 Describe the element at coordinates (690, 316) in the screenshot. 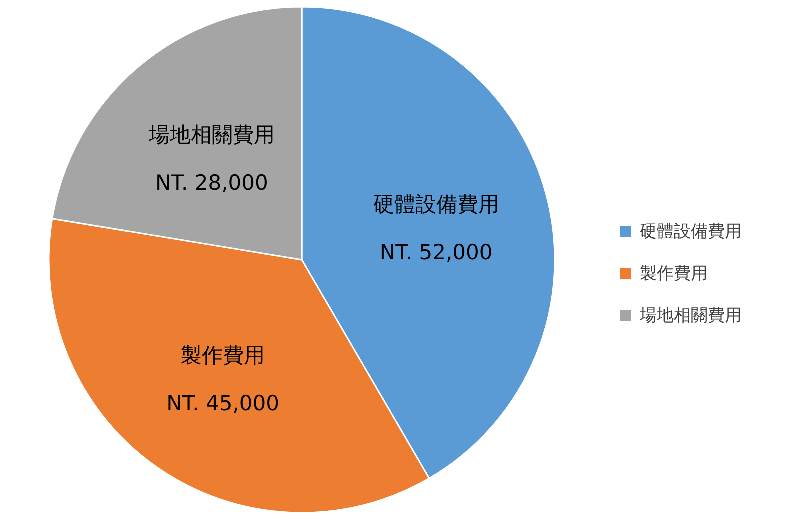

I see `legend-label: 場地相關費用` at that location.